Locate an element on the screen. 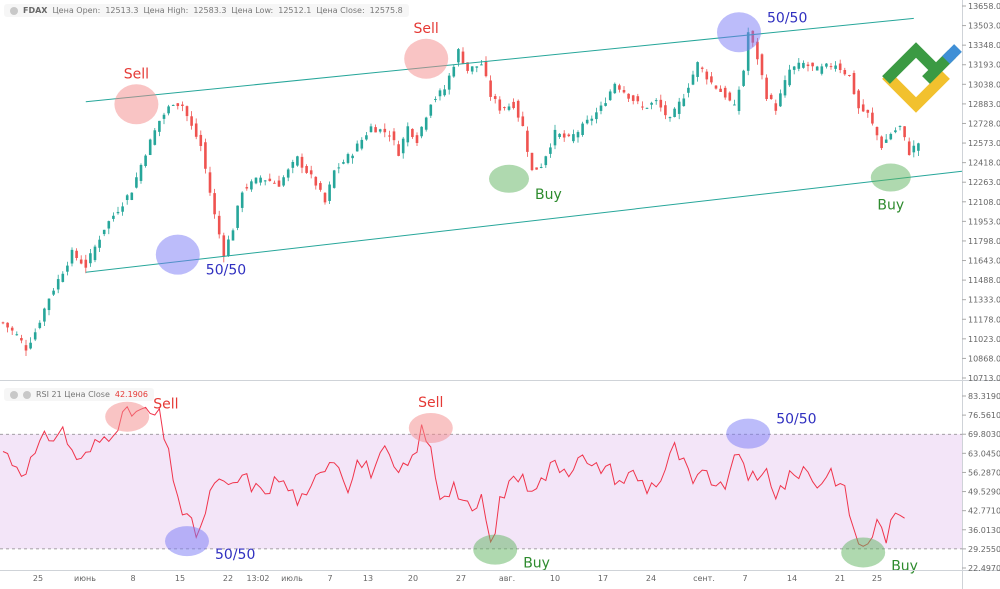 The width and height of the screenshot is (1000, 589). time-tick-label: июнь is located at coordinates (85, 578).